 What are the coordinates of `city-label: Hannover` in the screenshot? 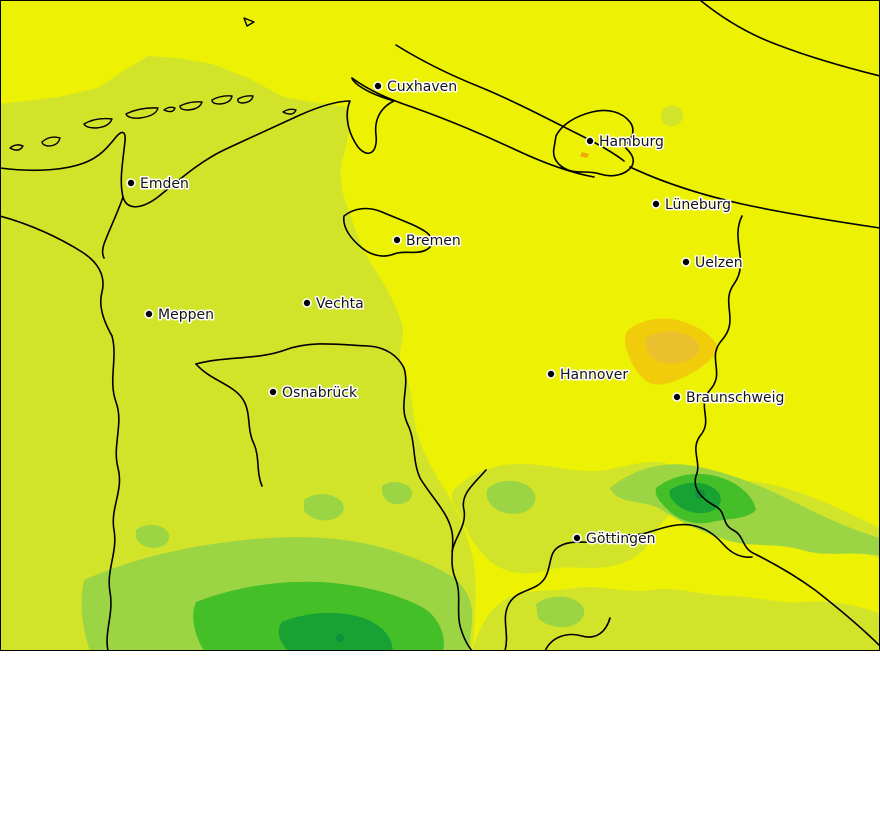 It's located at (594, 375).